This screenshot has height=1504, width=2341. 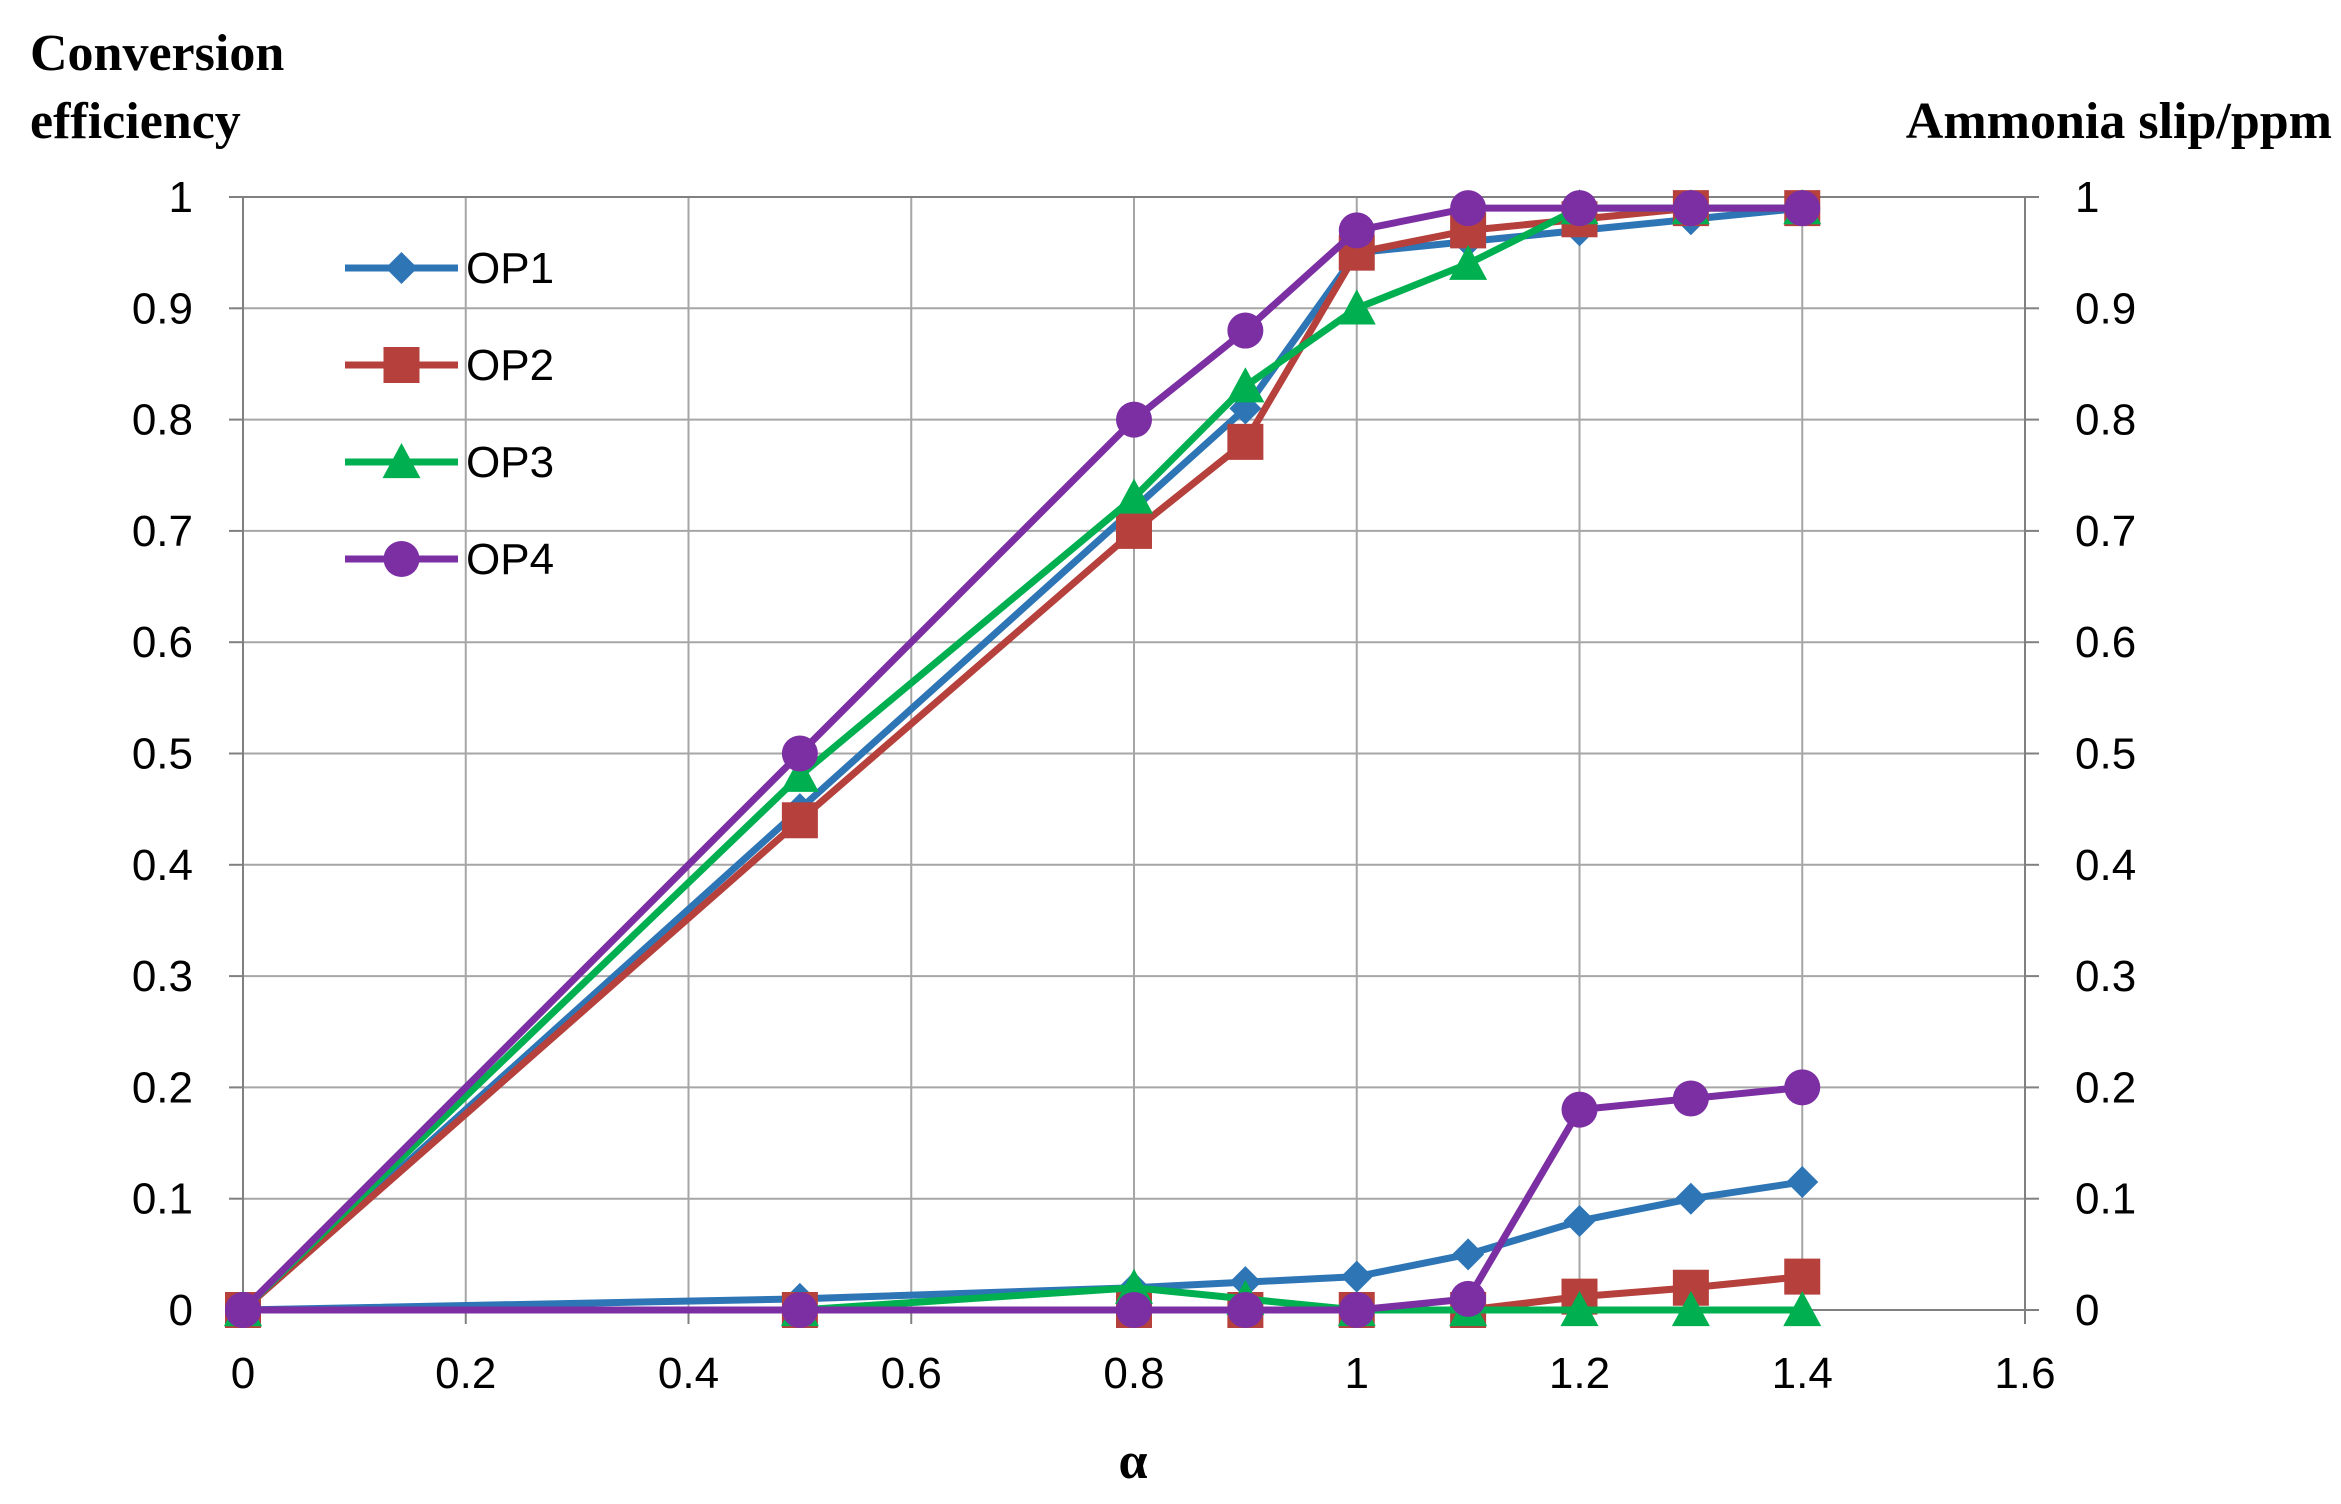 I want to click on y-axis-left-title-line1: Conversion, so click(x=157, y=53).